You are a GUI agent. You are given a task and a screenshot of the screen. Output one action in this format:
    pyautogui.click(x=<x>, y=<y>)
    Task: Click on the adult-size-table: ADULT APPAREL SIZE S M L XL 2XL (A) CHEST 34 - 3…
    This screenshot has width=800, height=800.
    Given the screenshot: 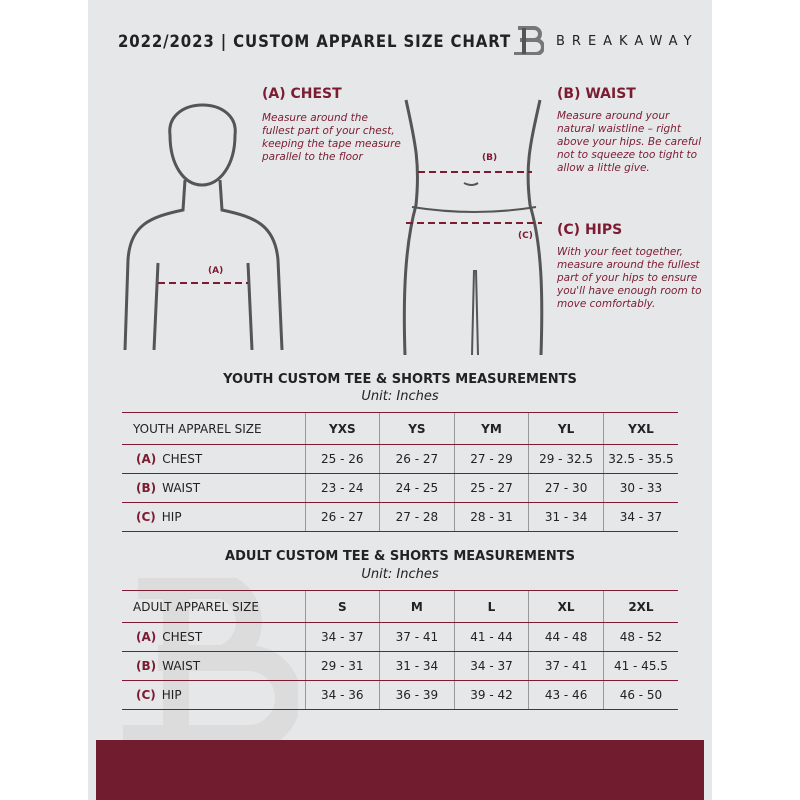 What is the action you would take?
    pyautogui.click(x=400, y=650)
    